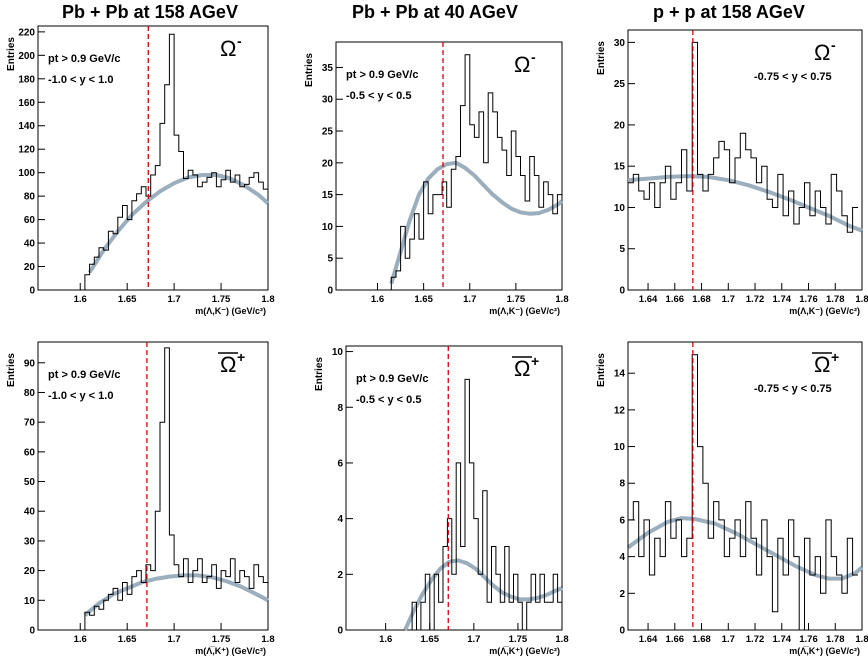 This screenshot has height=663, width=868. What do you see at coordinates (30, 482) in the screenshot?
I see `y-tick-label: 50` at bounding box center [30, 482].